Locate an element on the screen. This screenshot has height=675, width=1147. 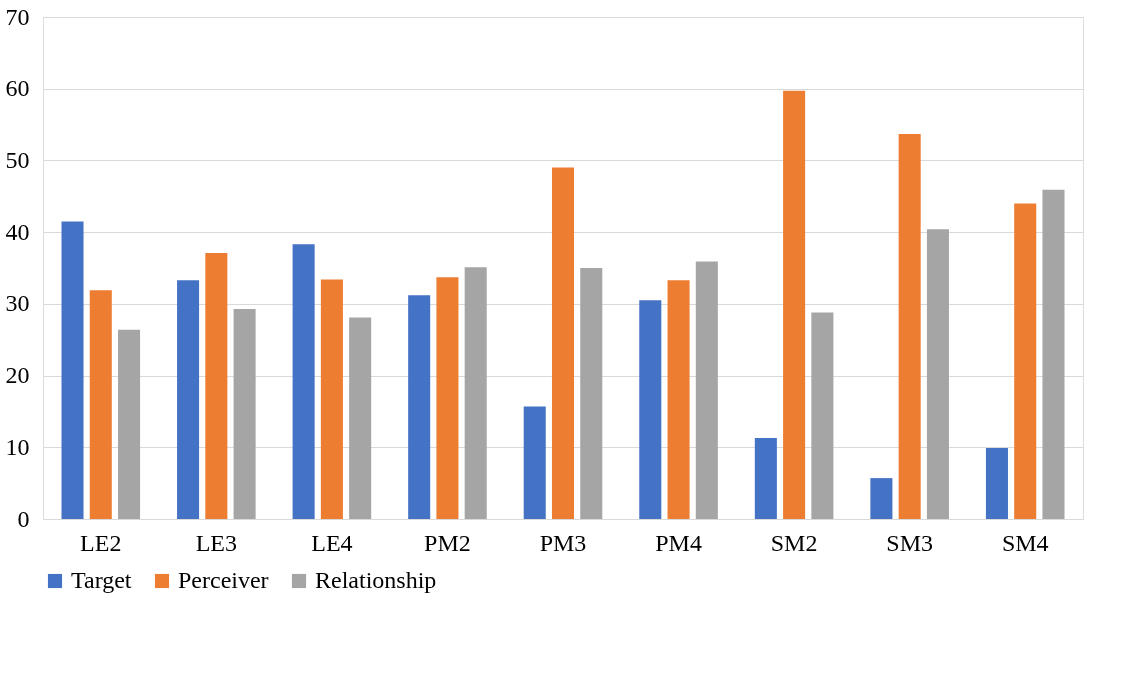
x-tick-label: PM3 is located at coordinates (563, 542).